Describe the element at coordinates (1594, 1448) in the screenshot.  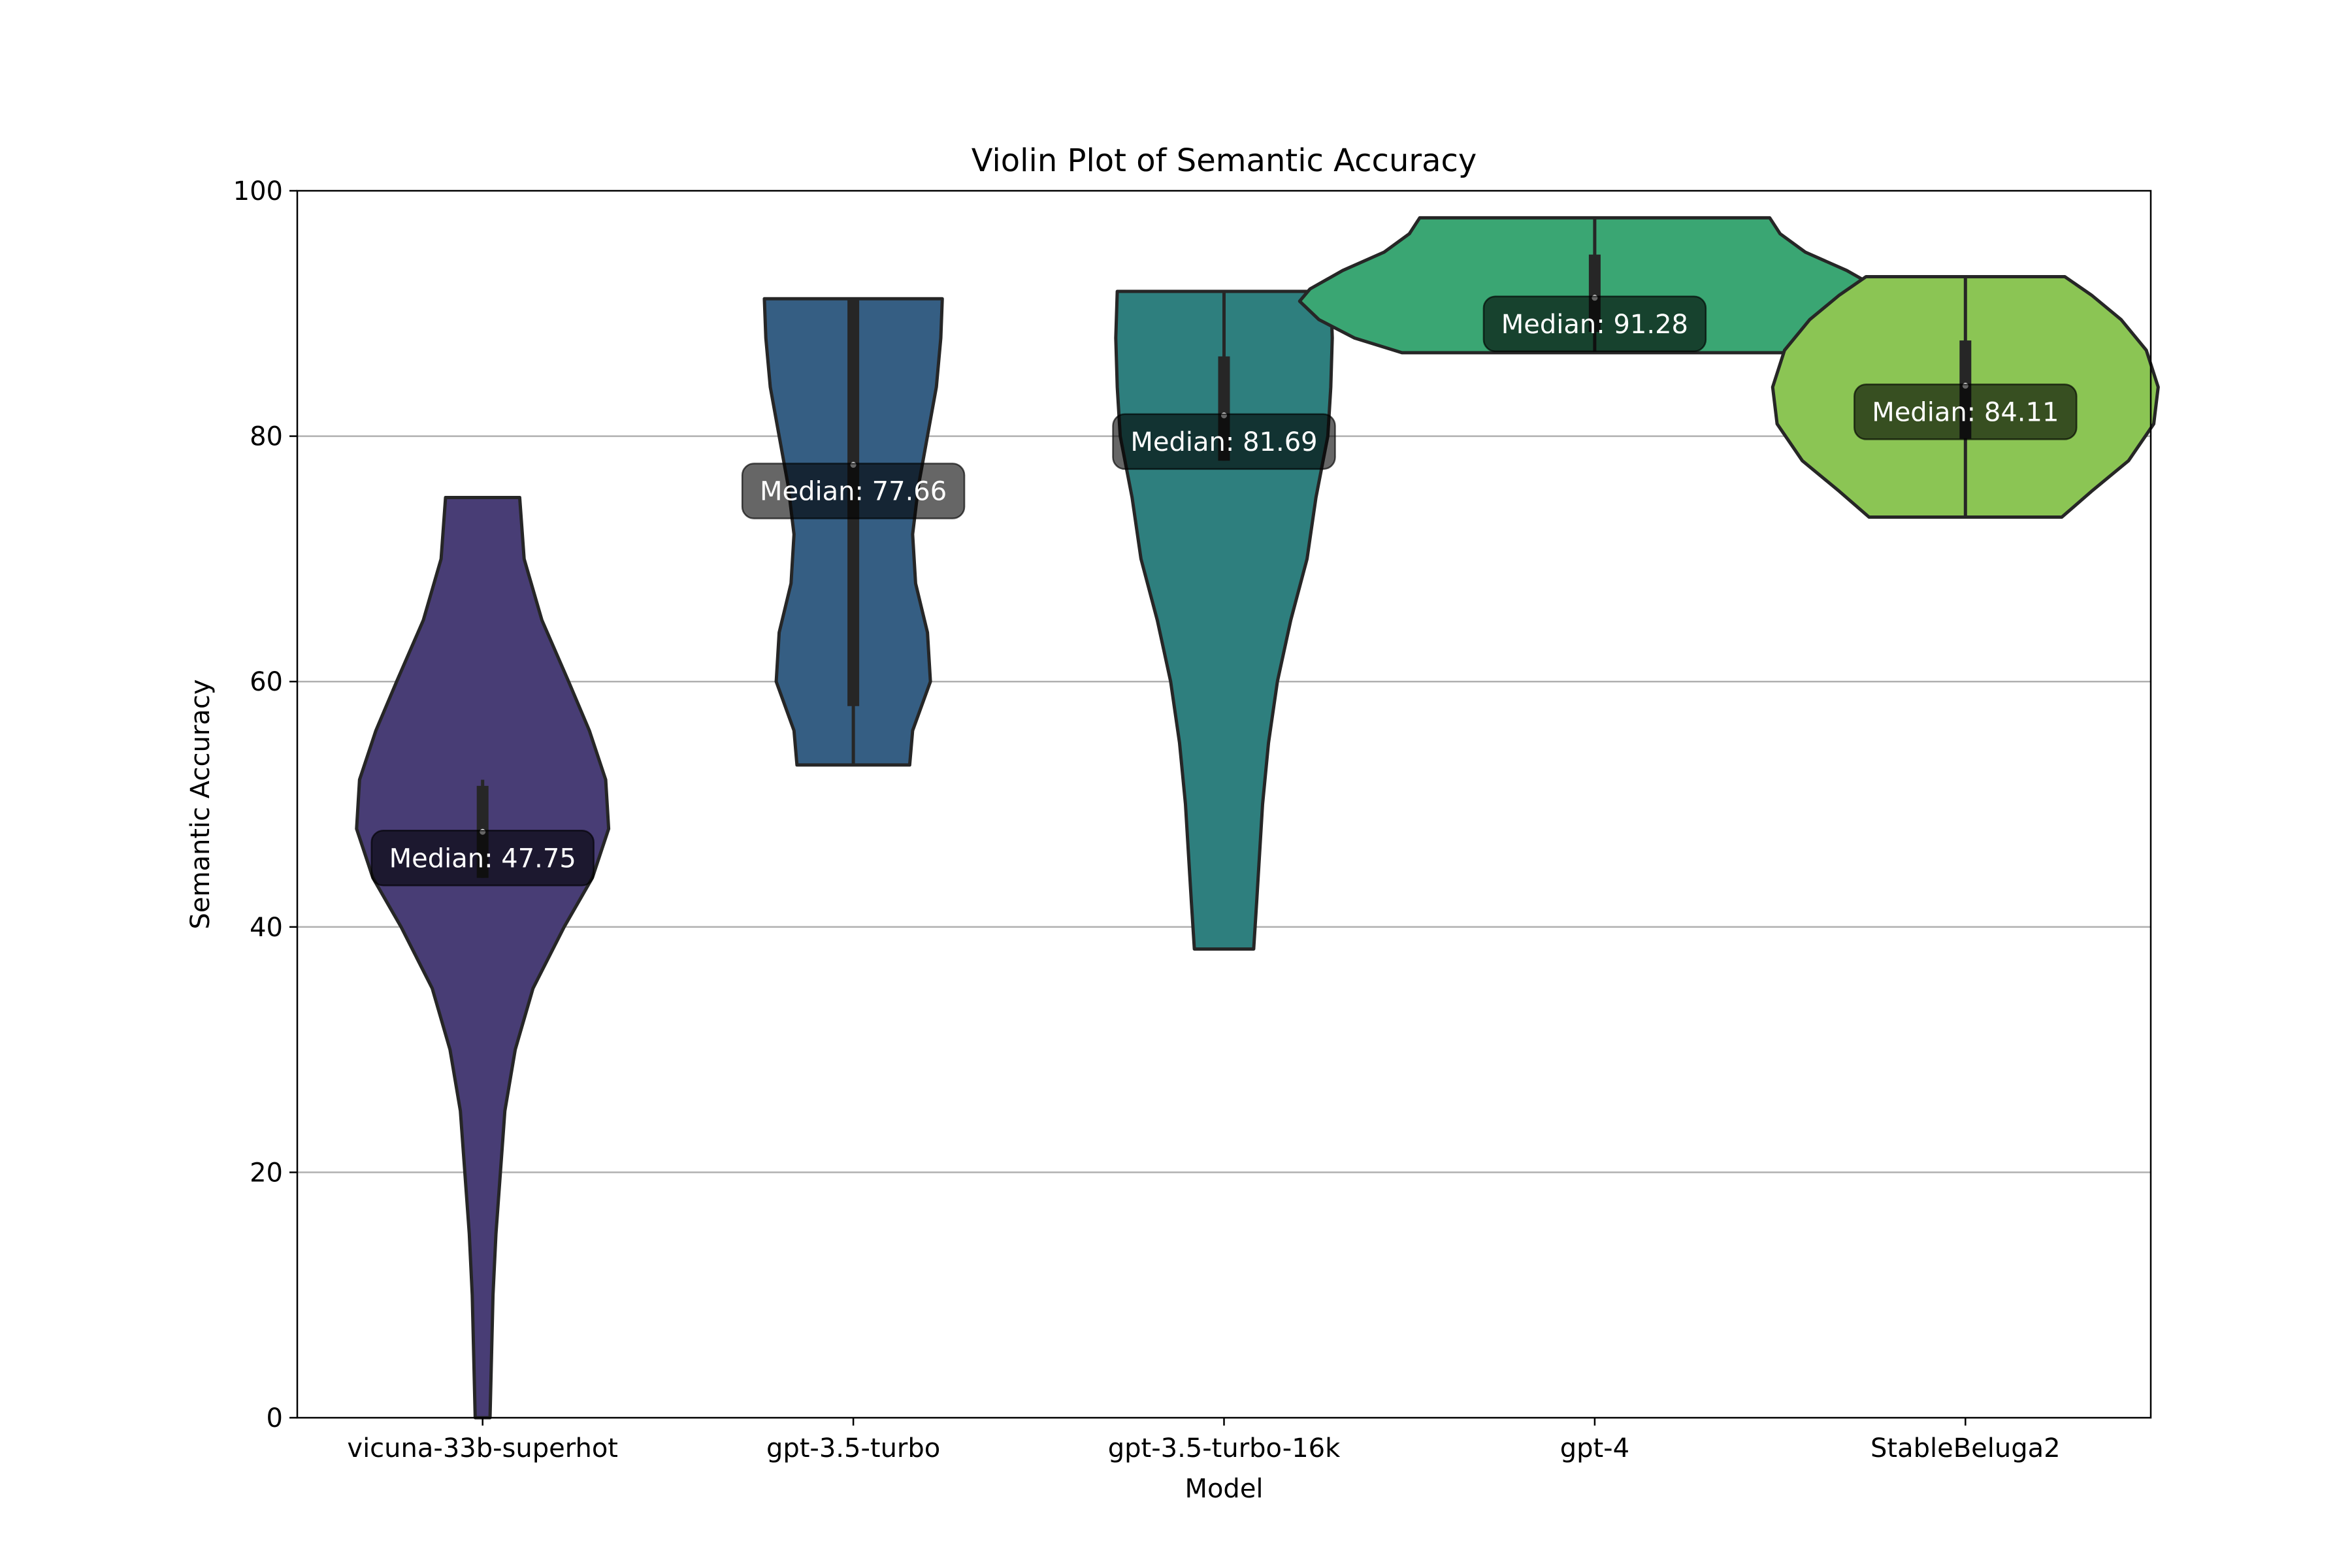
I see `x-tick-label: gpt-4` at that location.